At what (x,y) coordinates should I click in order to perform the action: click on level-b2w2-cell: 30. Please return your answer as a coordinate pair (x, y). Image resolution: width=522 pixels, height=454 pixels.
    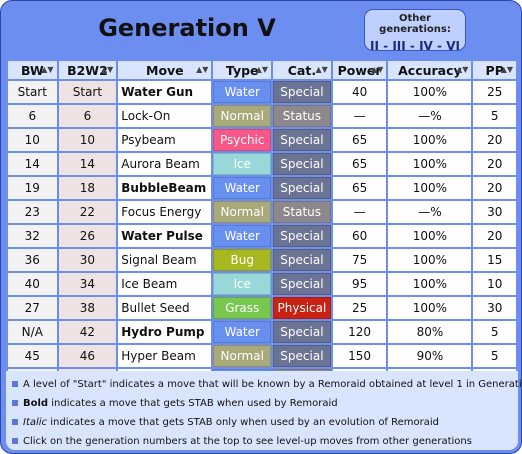
    Looking at the image, I should click on (87, 260).